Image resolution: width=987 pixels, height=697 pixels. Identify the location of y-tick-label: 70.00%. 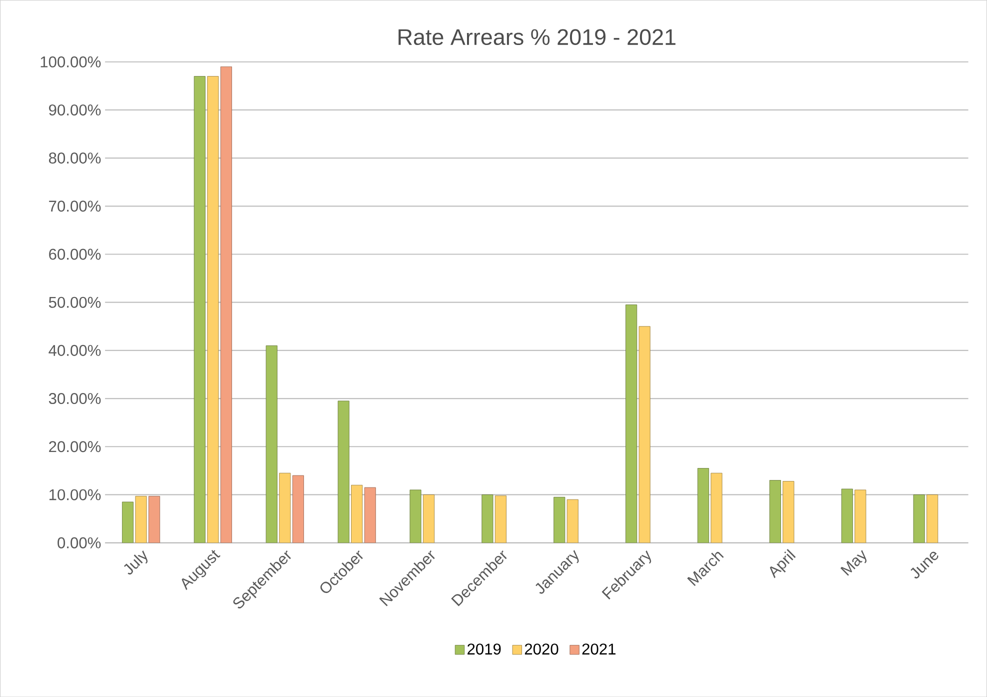
(75, 206).